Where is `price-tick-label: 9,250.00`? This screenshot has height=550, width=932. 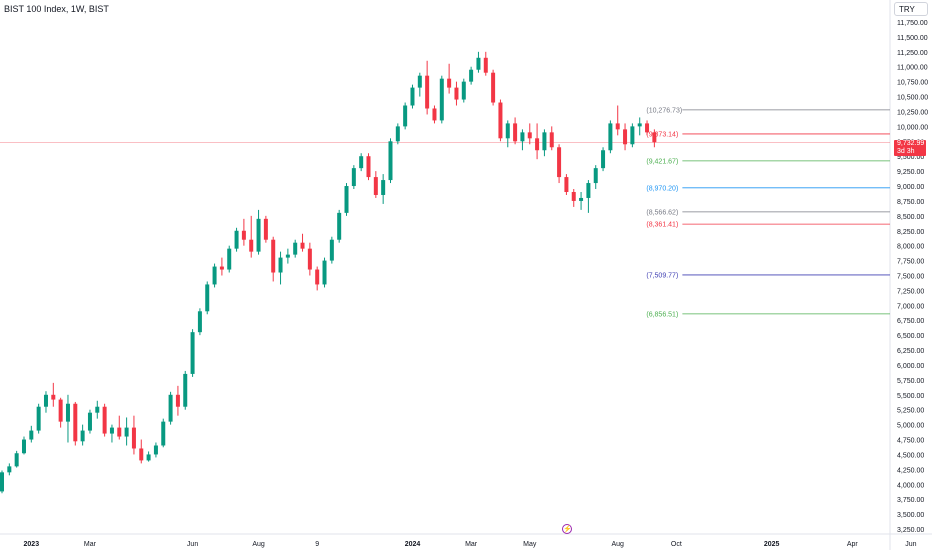
price-tick-label: 9,250.00 is located at coordinates (910, 172).